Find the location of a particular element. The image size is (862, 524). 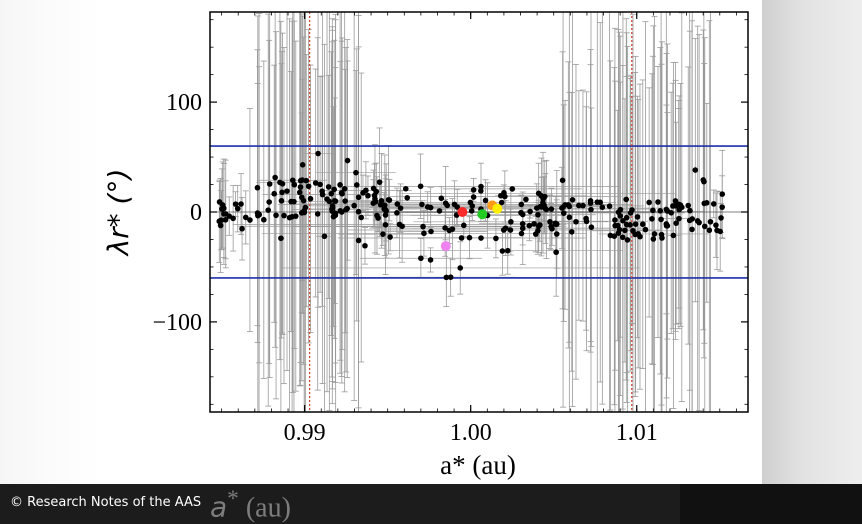

background-right is located at coordinates (812, 242).